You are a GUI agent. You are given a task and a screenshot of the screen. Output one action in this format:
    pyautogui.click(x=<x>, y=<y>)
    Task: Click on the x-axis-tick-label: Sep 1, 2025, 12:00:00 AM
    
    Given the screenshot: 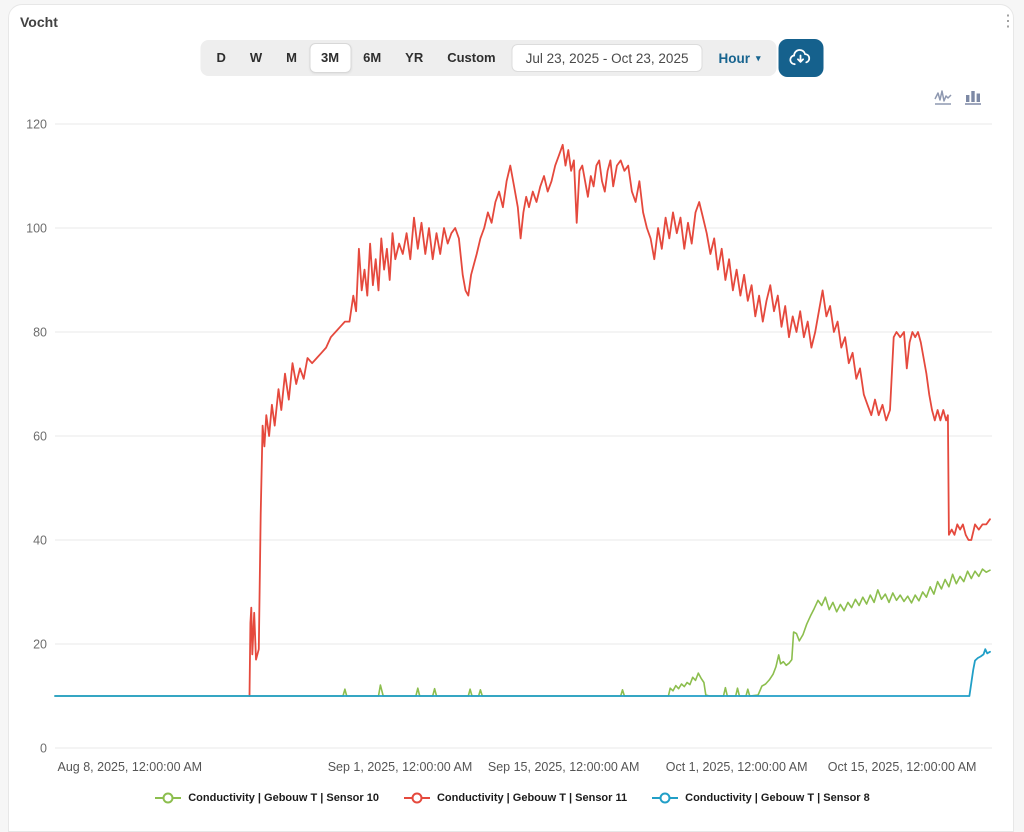 What is the action you would take?
    pyautogui.click(x=400, y=767)
    